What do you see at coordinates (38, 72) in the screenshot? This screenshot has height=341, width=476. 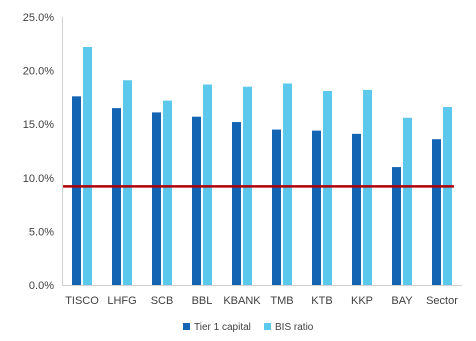 I see `y-tick-label: 20.0%` at bounding box center [38, 72].